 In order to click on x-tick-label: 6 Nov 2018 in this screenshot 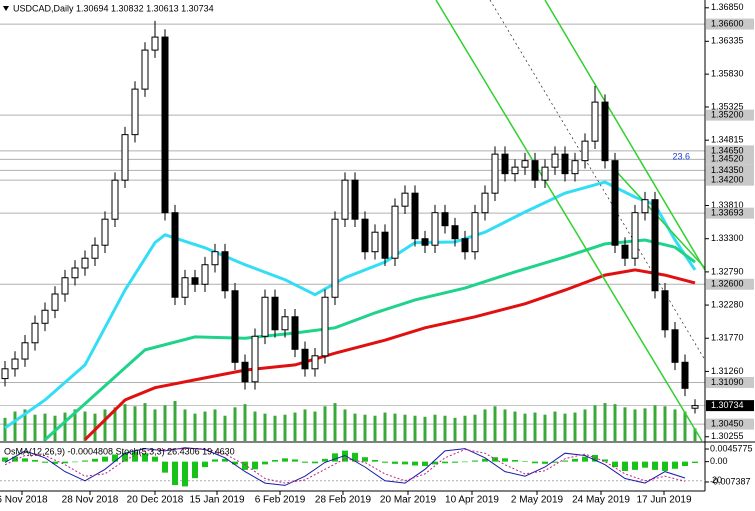, I will do `click(24, 500)`.